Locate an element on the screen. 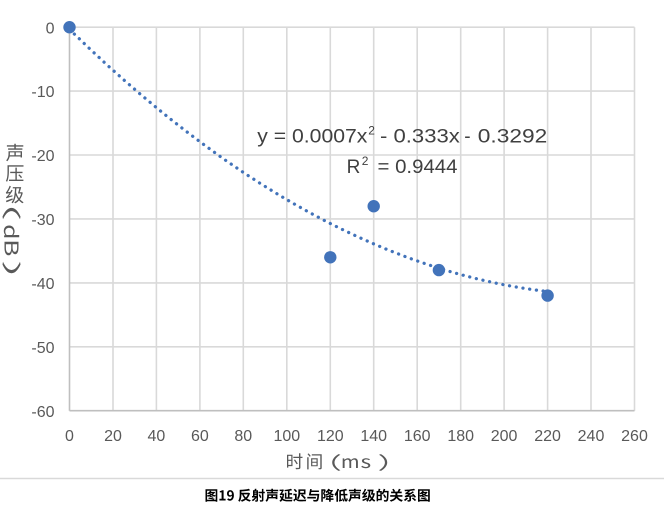 The image size is (664, 522). svg-text: -40 is located at coordinates (42, 284).